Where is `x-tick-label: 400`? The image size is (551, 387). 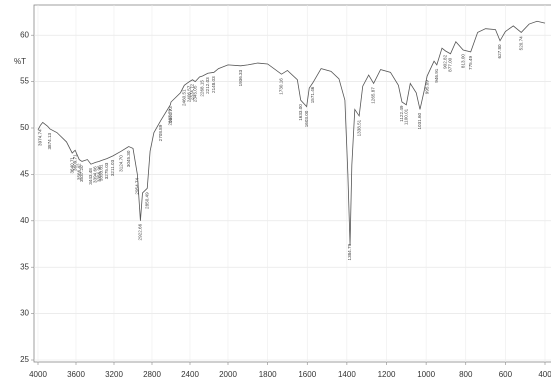 x-tick-label: 400 is located at coordinates (544, 374).